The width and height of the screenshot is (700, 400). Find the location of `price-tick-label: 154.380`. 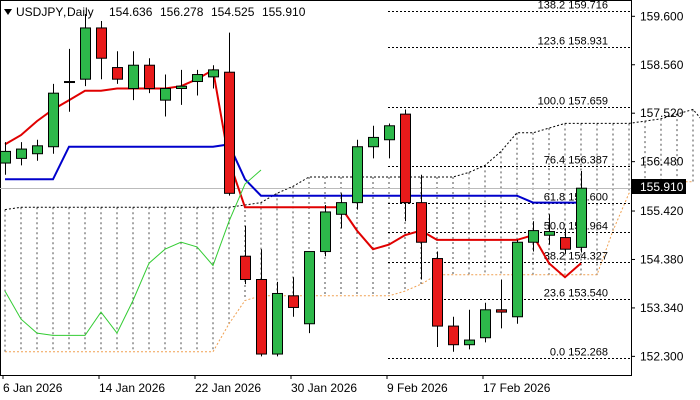

price-tick-label: 154.380 is located at coordinates (662, 259).